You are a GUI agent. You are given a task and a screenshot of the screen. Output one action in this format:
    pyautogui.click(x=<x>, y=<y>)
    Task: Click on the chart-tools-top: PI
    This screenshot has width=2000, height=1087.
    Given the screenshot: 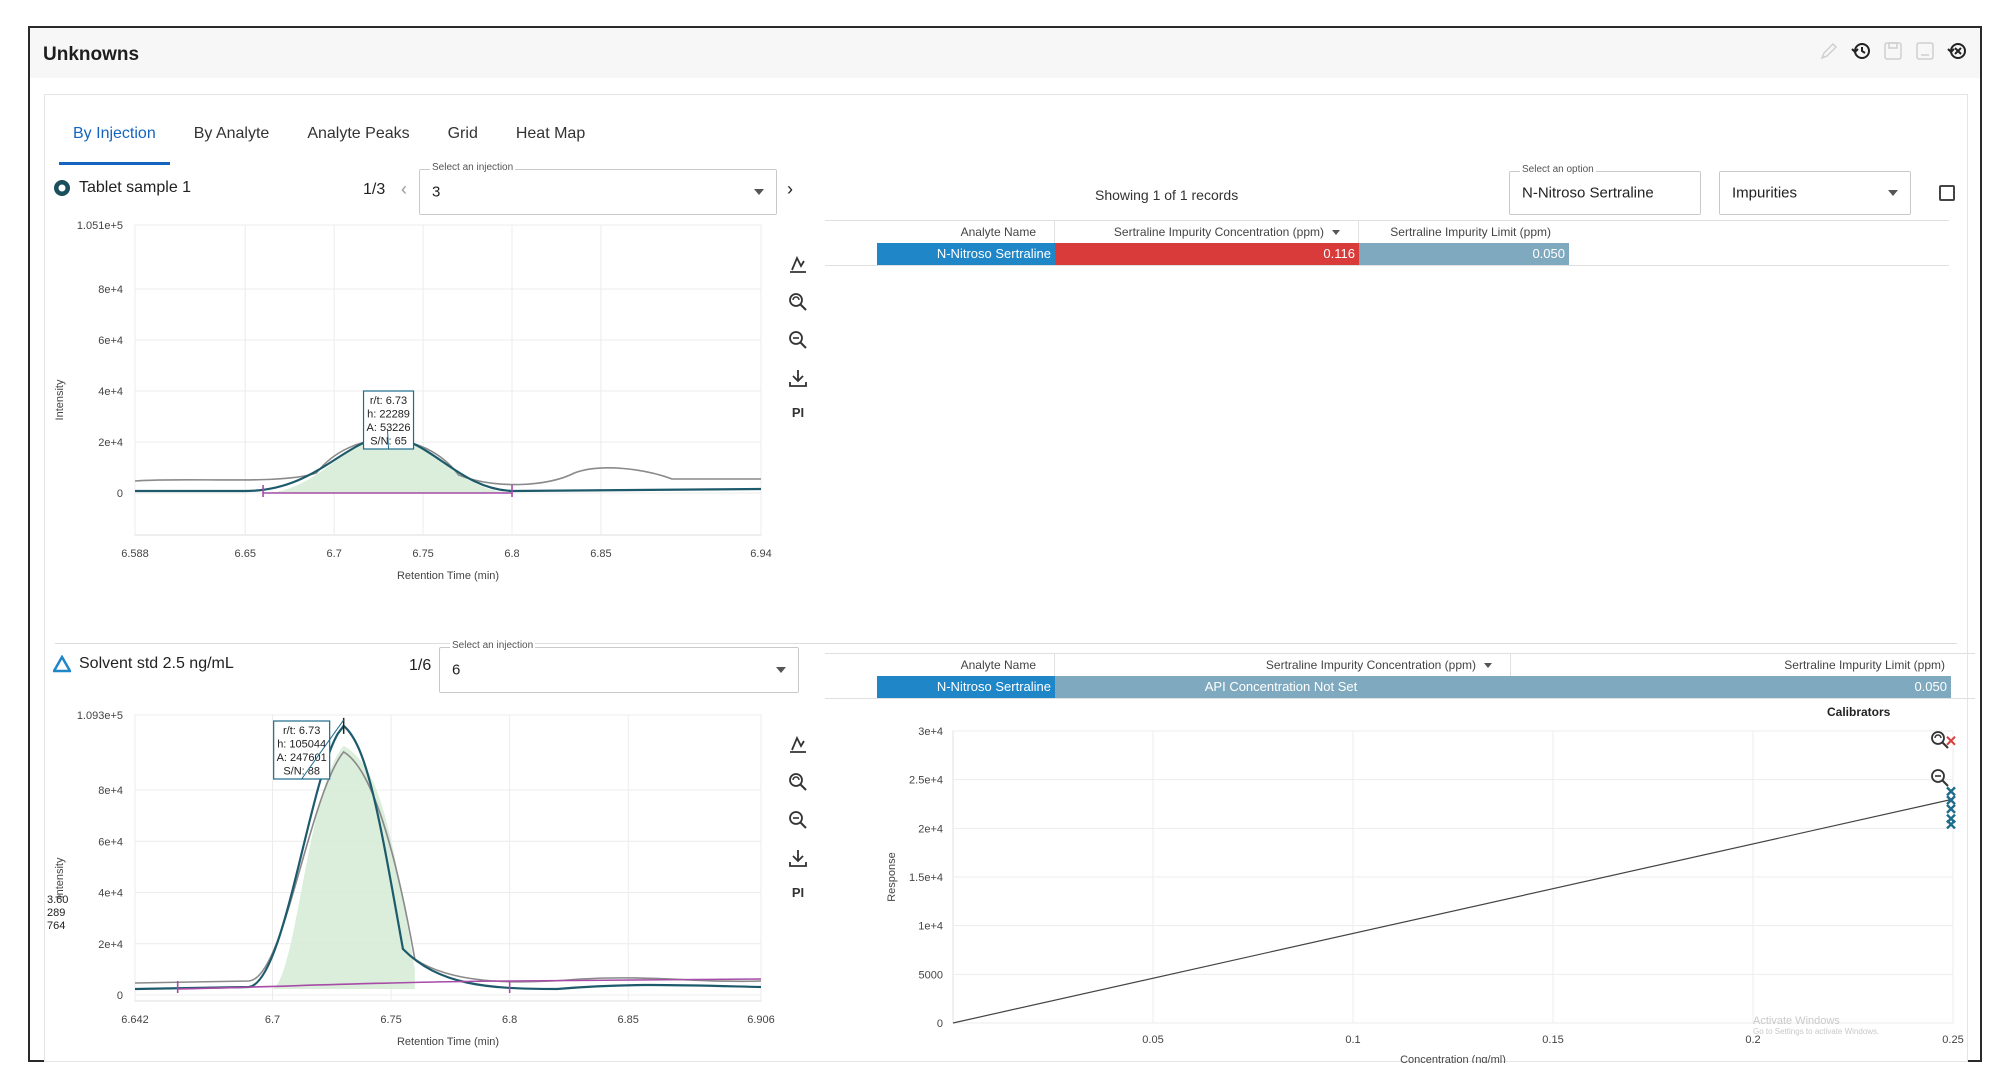 What is the action you would take?
    pyautogui.click(x=798, y=337)
    